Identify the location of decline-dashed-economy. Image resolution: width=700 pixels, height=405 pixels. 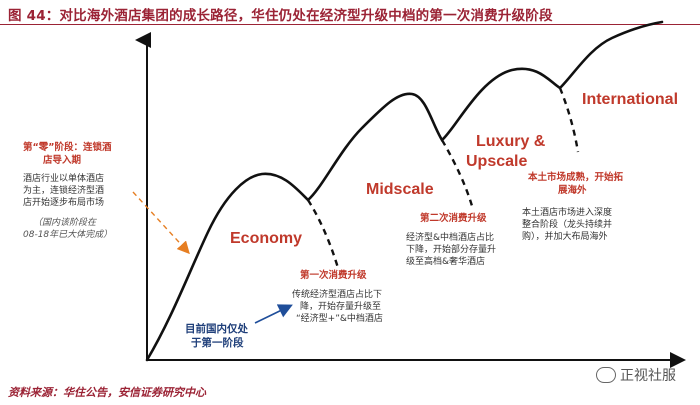
(323, 234).